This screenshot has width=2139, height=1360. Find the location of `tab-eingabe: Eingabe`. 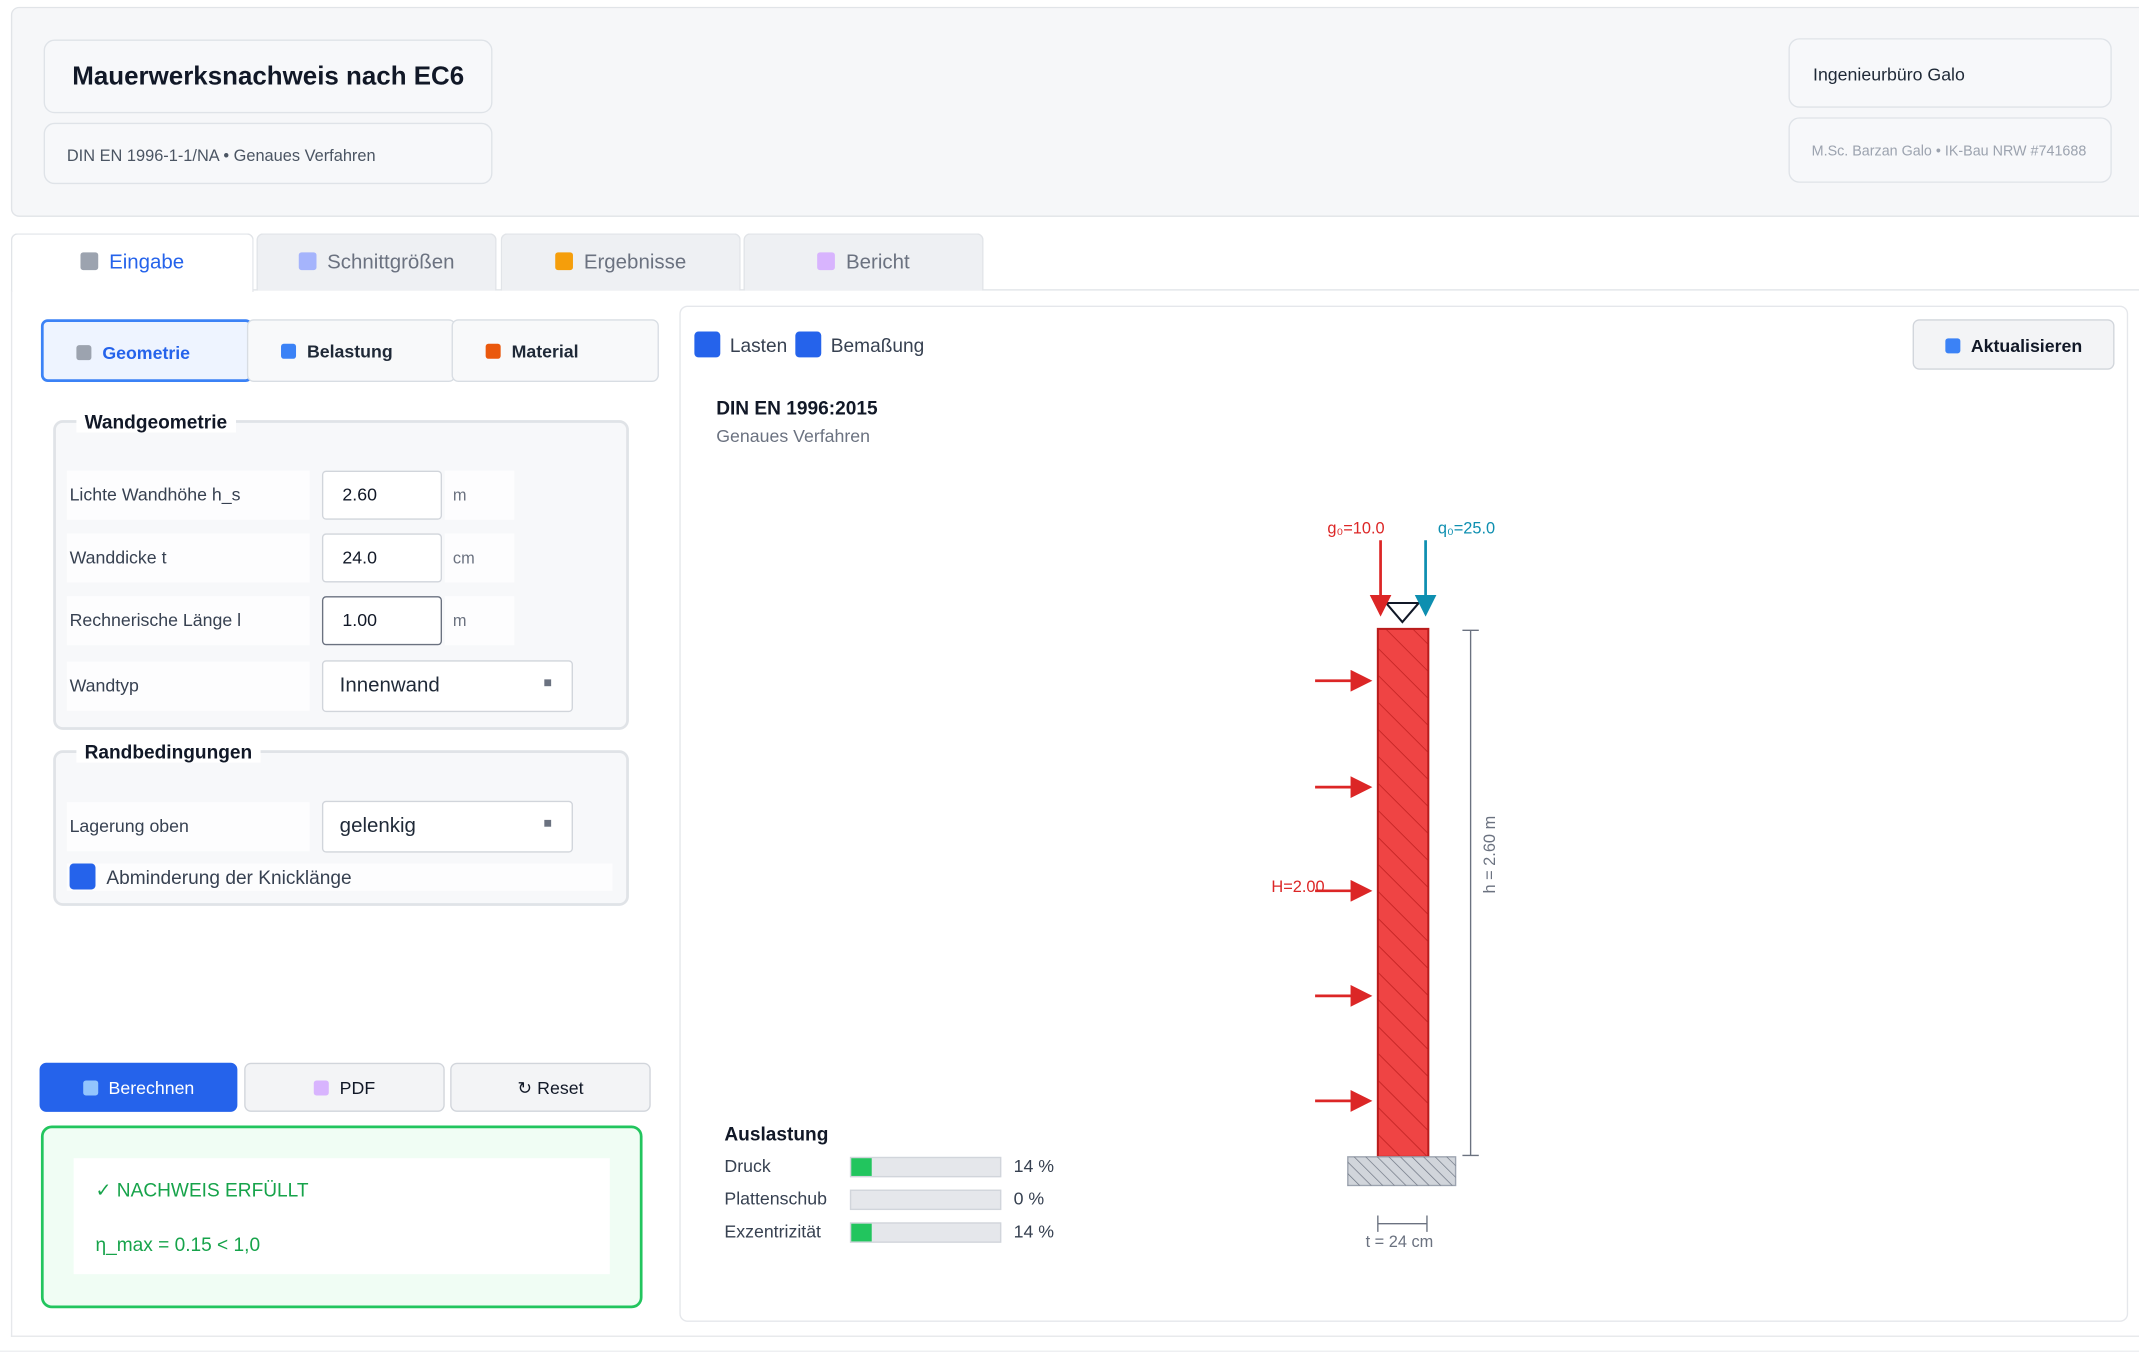

tab-eingabe: Eingabe is located at coordinates (132, 262).